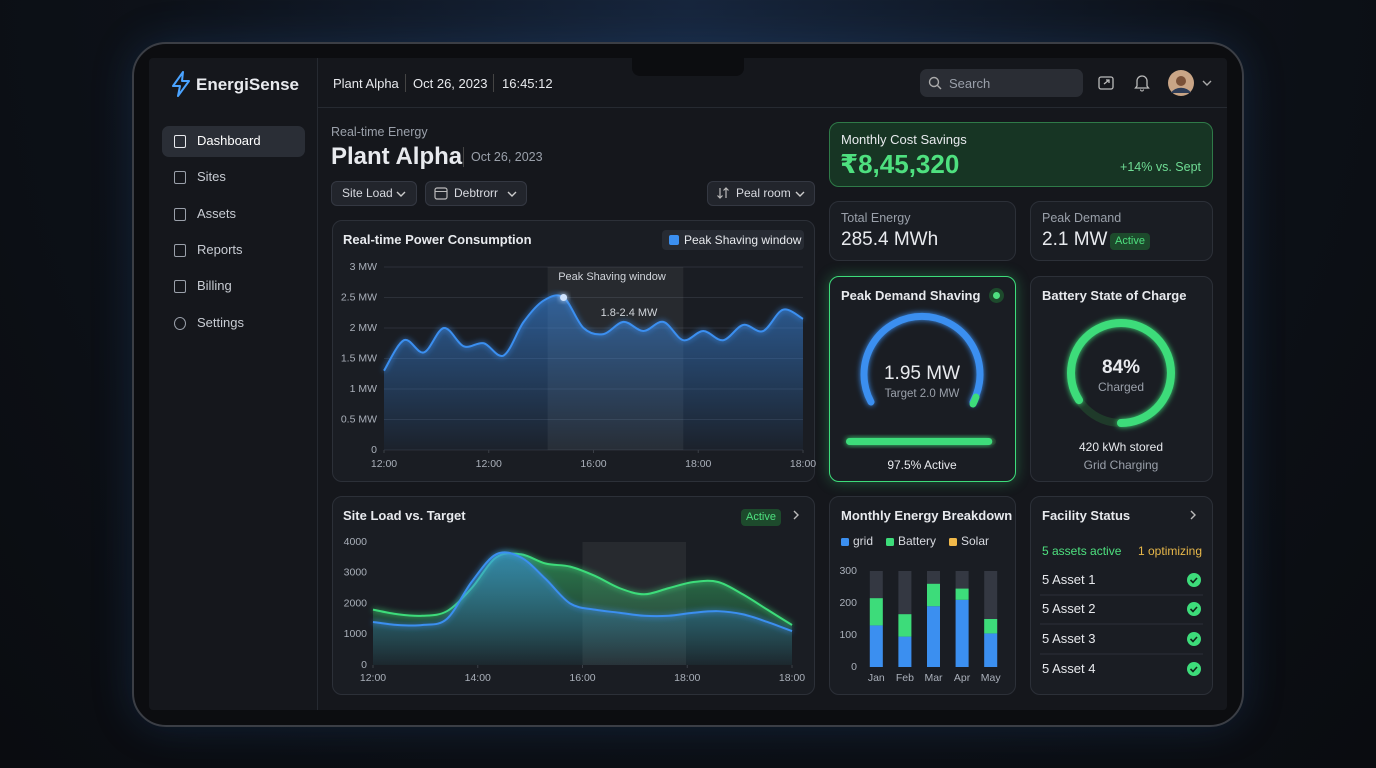 This screenshot has width=1376, height=768. What do you see at coordinates (933, 678) in the screenshot?
I see `x-tick-label: Mar` at bounding box center [933, 678].